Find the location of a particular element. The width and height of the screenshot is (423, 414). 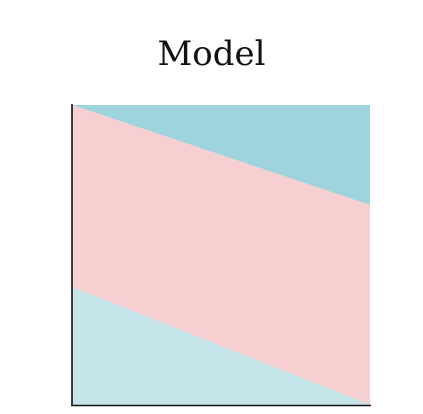

diagram-title: Model is located at coordinates (211, 54).